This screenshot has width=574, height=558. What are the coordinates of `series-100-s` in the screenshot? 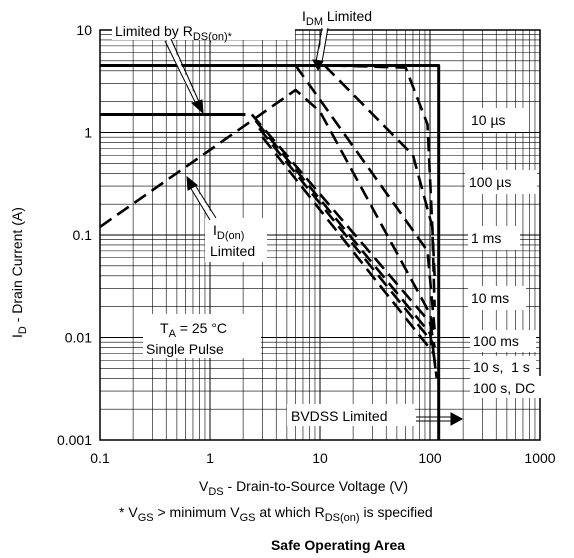 It's located at (379, 185).